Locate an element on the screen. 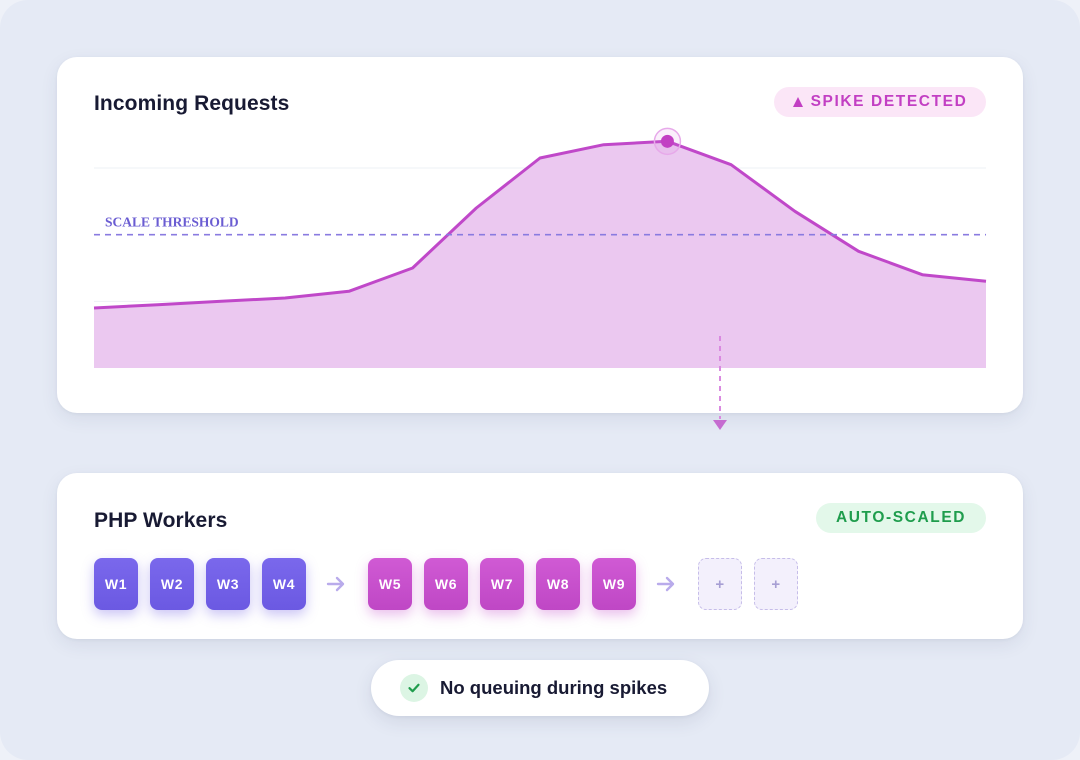 The image size is (1080, 760). worker-w1: W1 is located at coordinates (116, 584).